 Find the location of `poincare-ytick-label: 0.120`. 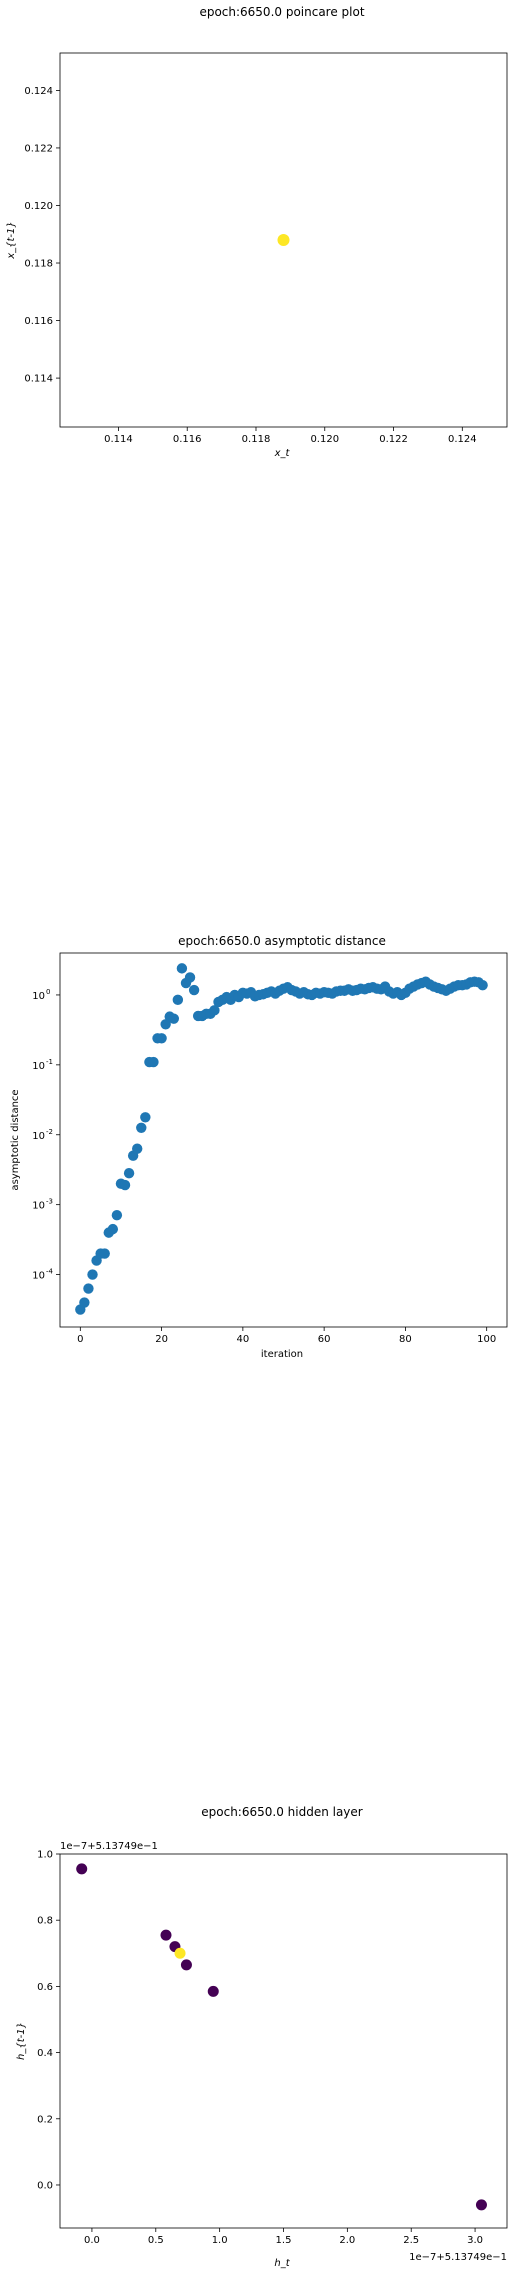

poincare-ytick-label: 0.120 is located at coordinates (38, 206).